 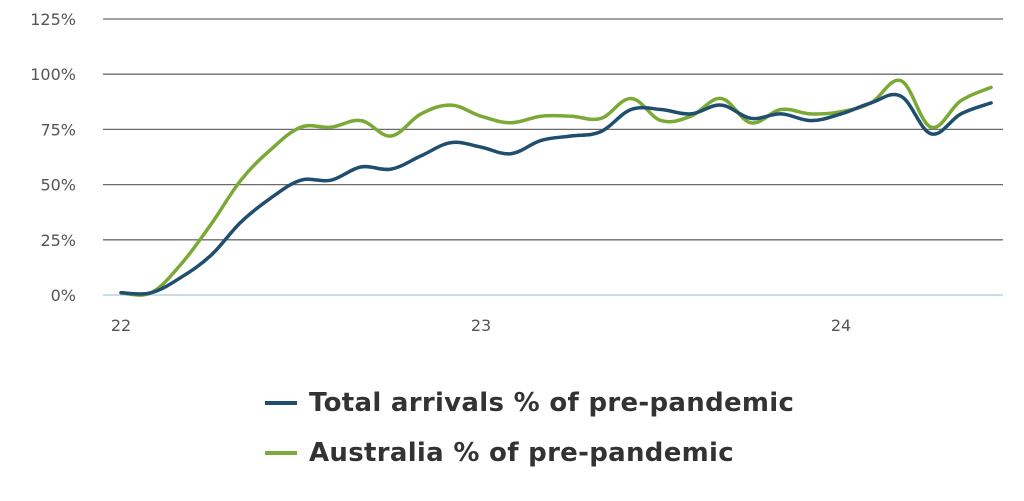 I want to click on legend-item-australia: Australia % of pre-pandemic, so click(x=529, y=453).